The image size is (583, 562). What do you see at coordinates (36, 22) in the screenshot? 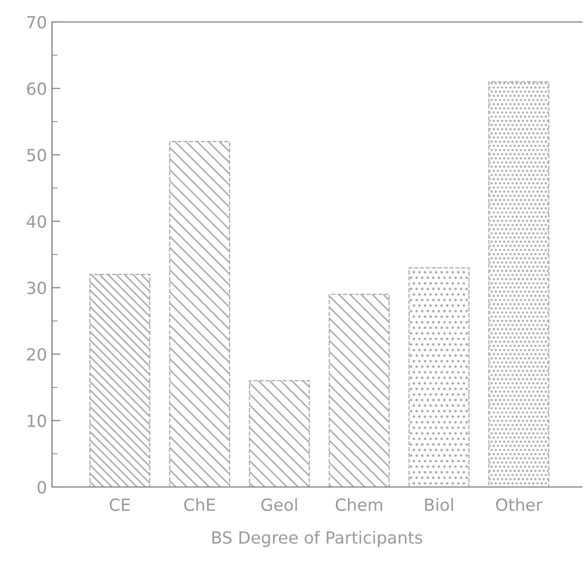
I see `y-tick-label: 70` at bounding box center [36, 22].